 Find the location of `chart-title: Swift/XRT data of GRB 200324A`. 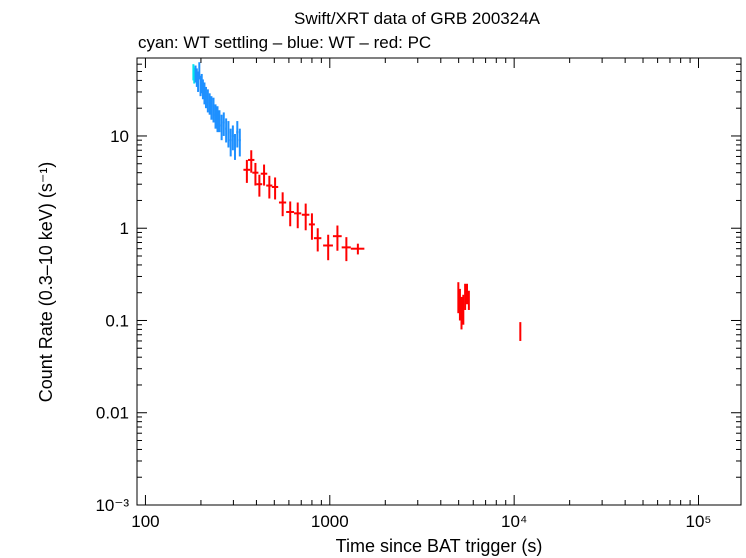

chart-title: Swift/XRT data of GRB 200324A is located at coordinates (417, 18).